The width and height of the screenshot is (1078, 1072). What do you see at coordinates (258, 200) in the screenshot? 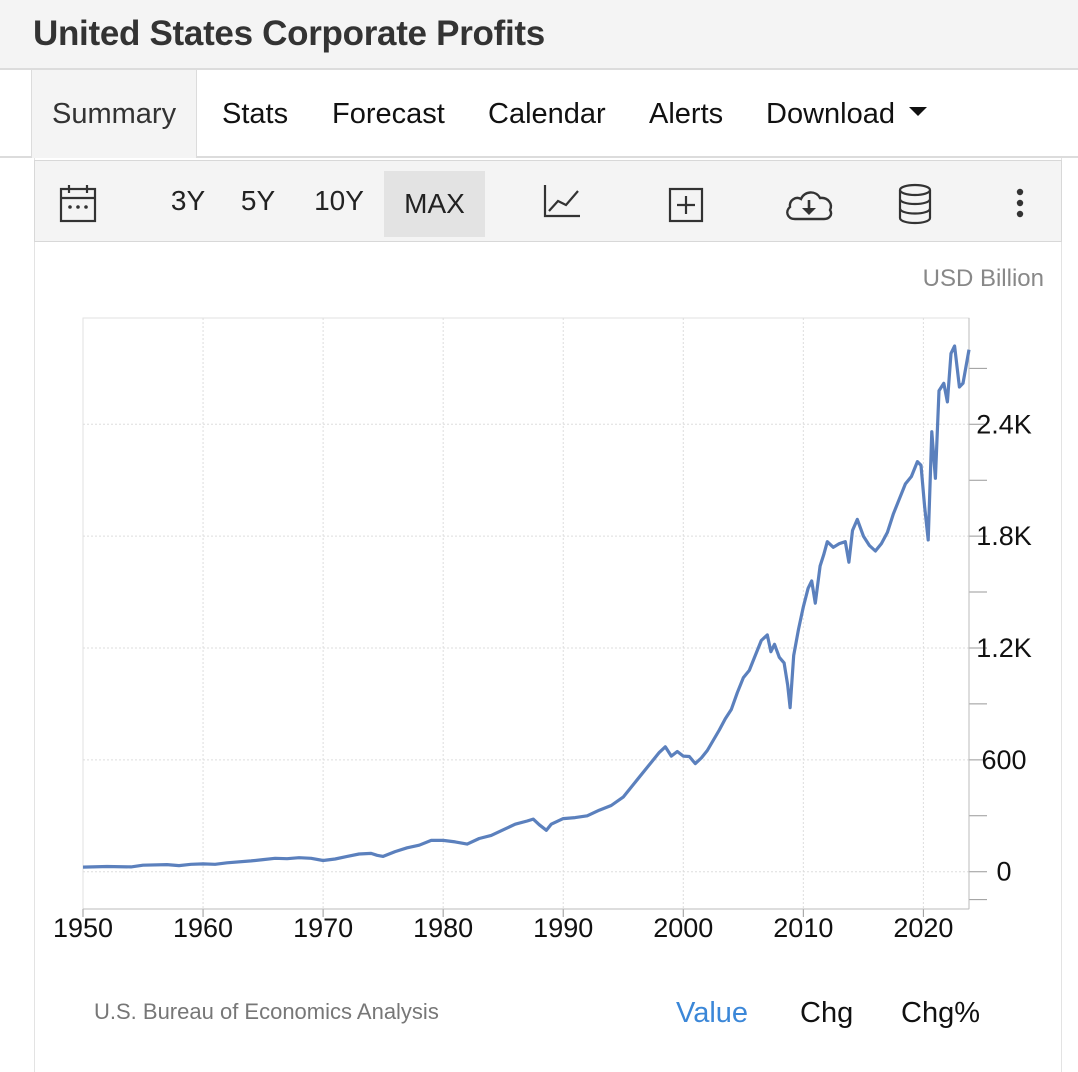
I see `range-5y-button: 5Y` at bounding box center [258, 200].